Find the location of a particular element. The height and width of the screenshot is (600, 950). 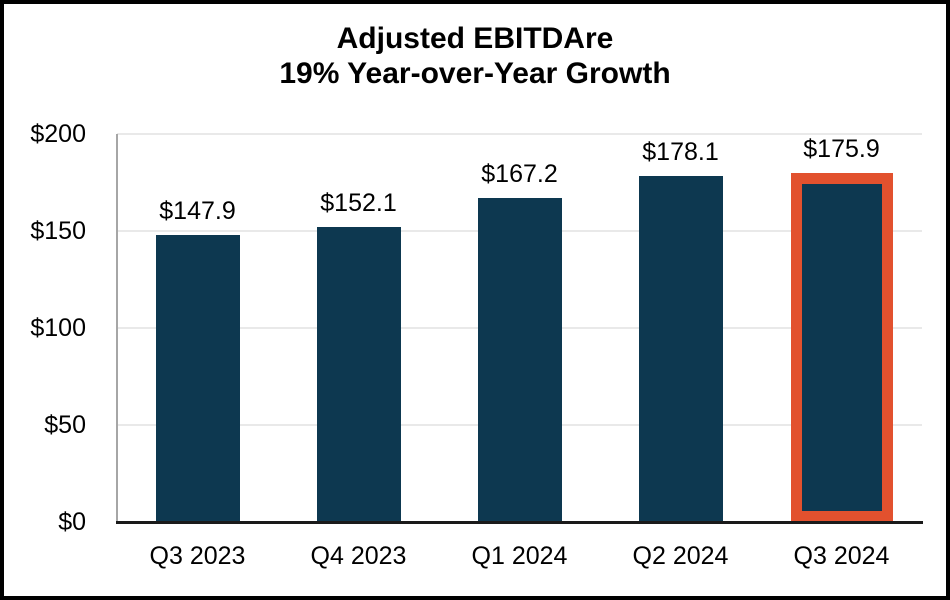

y-tick-label: $50 is located at coordinates (65, 425).